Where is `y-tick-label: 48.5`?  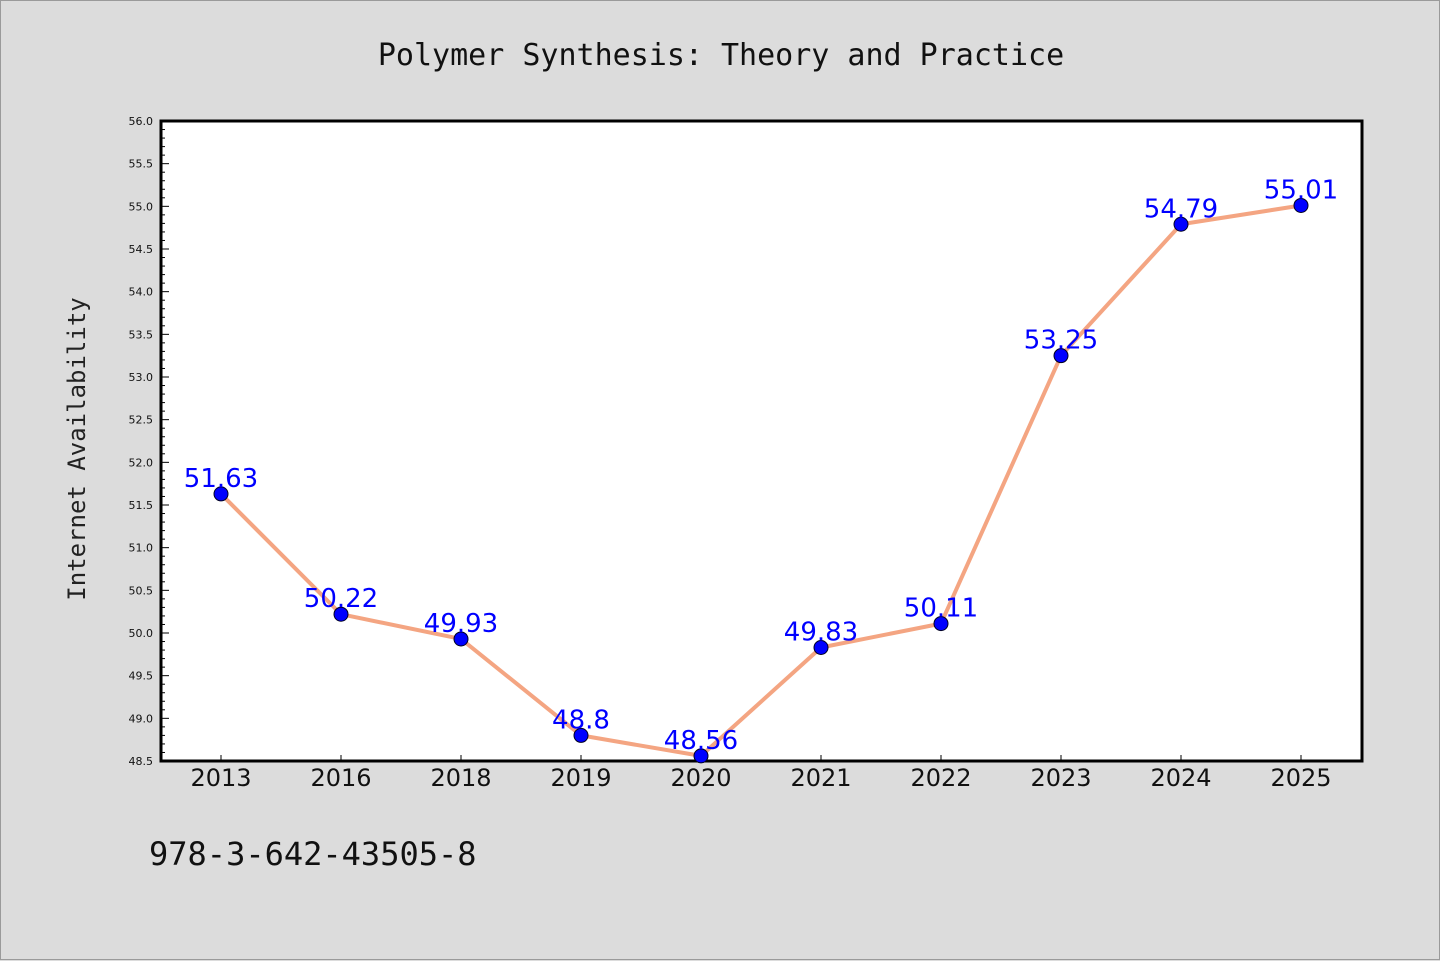
y-tick-label: 48.5 is located at coordinates (141, 761).